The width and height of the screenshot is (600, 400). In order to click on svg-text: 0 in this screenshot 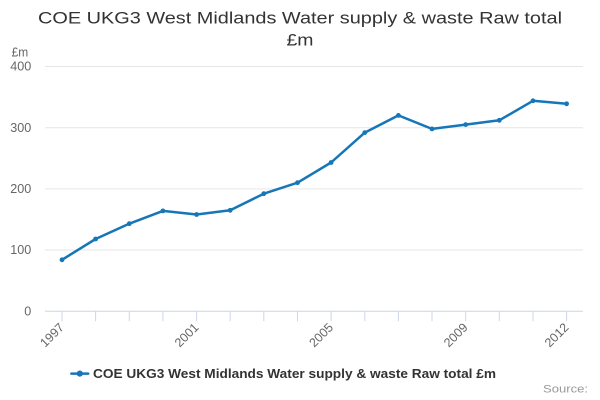, I will do `click(27, 311)`.